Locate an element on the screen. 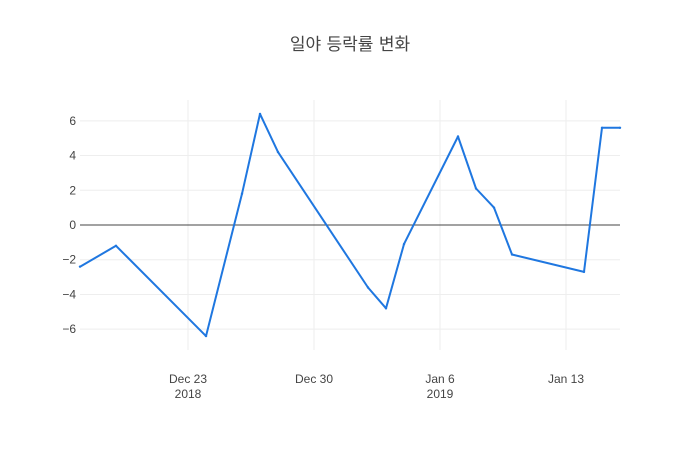 The height and width of the screenshot is (450, 700). y-tick-label: 2 is located at coordinates (72, 190).